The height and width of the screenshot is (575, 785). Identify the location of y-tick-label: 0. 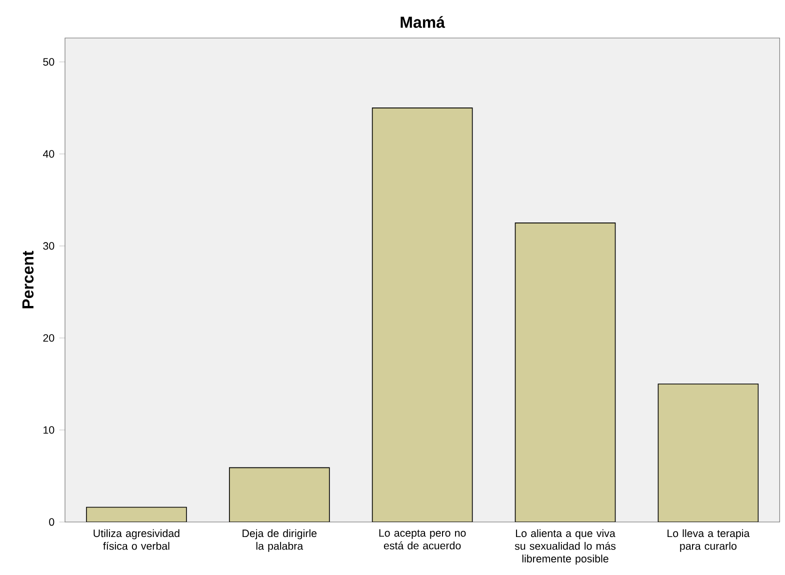
(51, 522).